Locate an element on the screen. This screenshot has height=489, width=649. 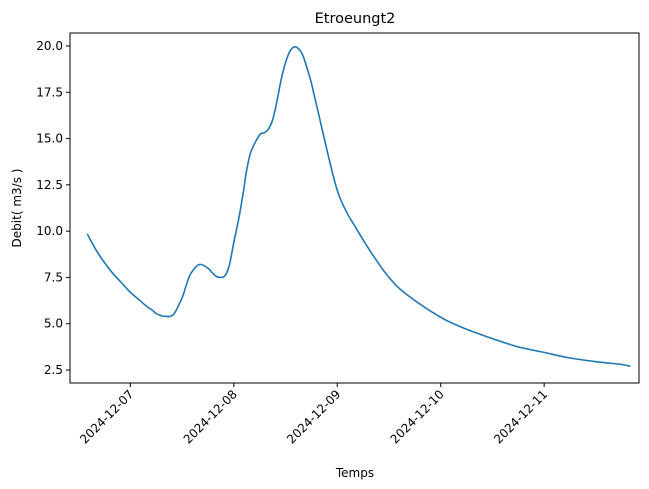
y-tick-label: 20.0 is located at coordinates (49, 46).